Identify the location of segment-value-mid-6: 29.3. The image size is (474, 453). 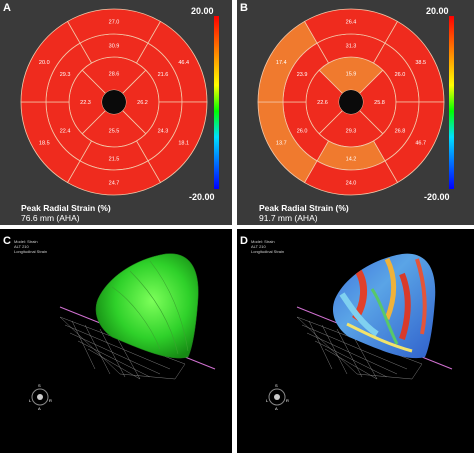
(65, 75).